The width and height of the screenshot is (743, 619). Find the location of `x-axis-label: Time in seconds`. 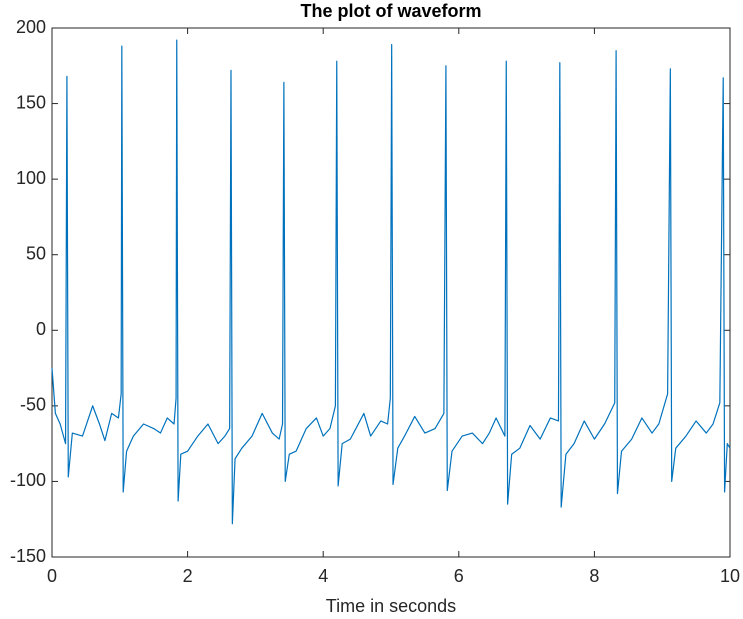

x-axis-label: Time in seconds is located at coordinates (391, 606).